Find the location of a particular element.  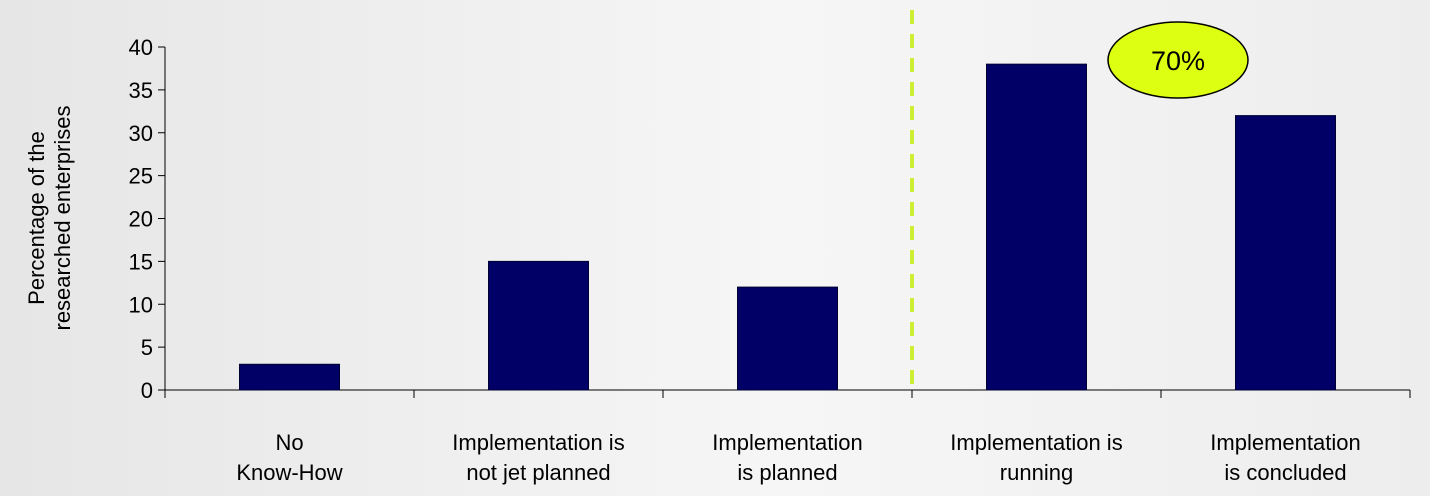

y-axis-title-line: Percentage of the is located at coordinates (36, 218).